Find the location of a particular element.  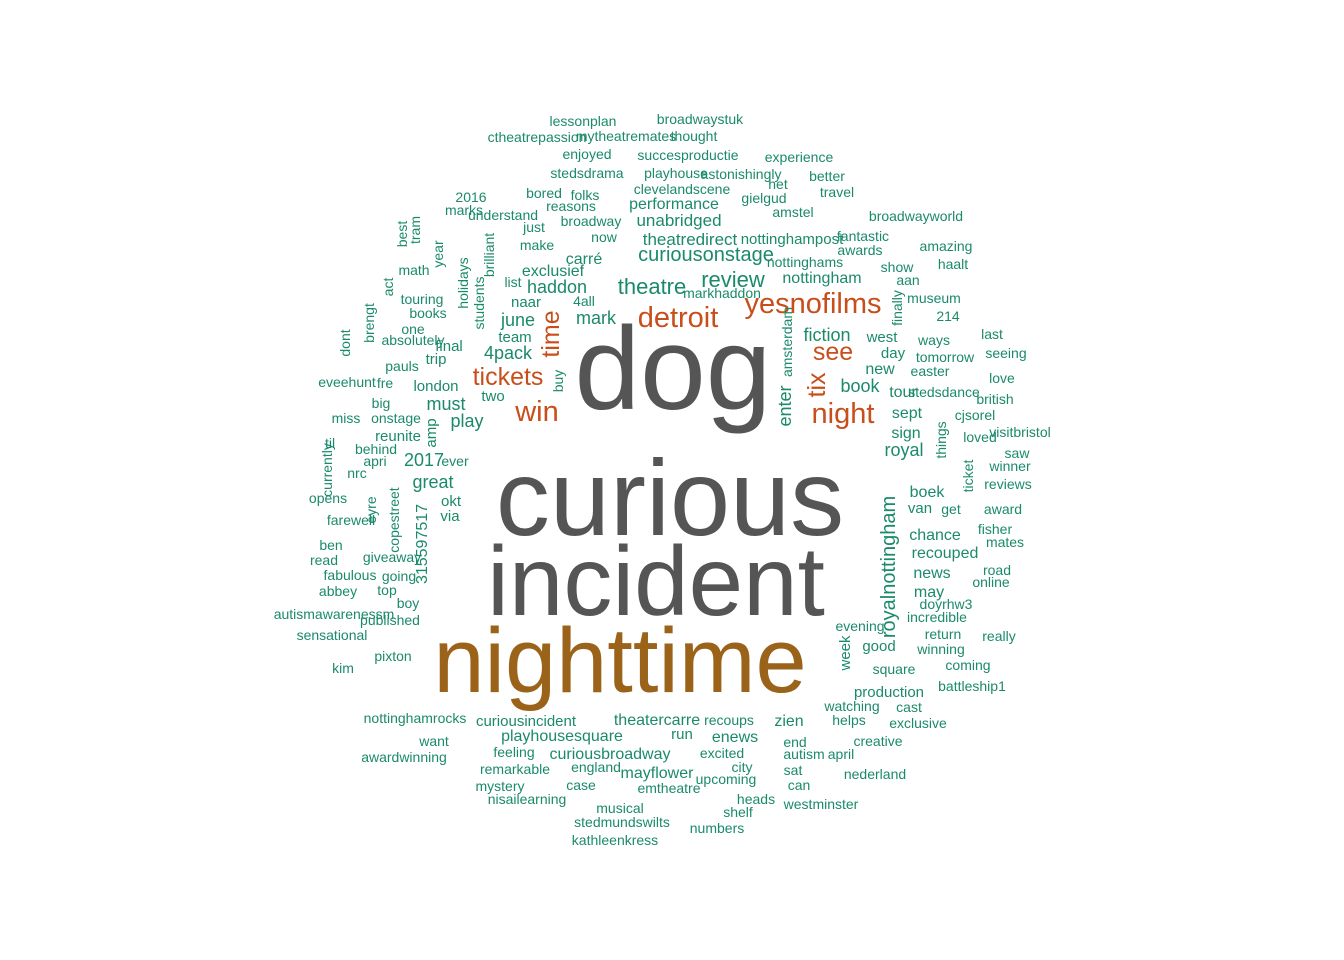

word-markhaddon: markhaddon is located at coordinates (722, 293).